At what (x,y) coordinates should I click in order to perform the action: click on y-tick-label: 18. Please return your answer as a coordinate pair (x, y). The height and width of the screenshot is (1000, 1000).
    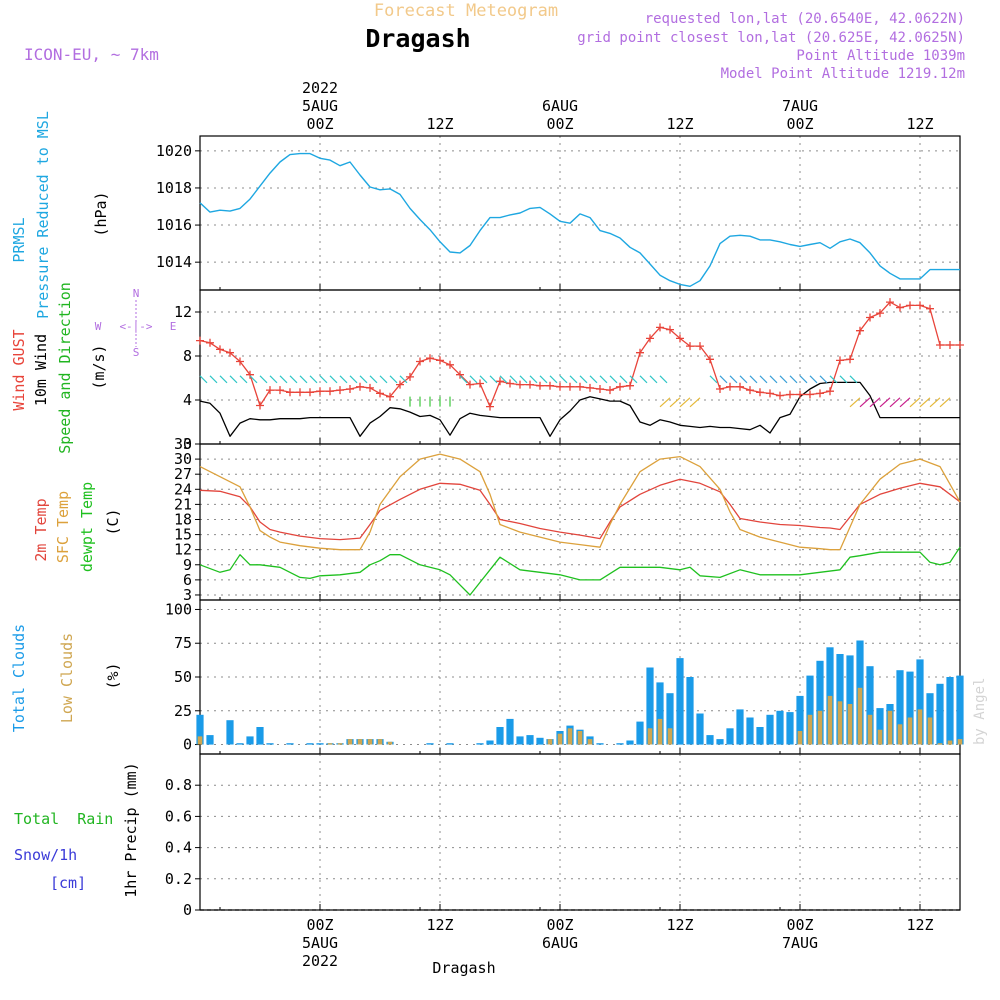
    Looking at the image, I should click on (183, 519).